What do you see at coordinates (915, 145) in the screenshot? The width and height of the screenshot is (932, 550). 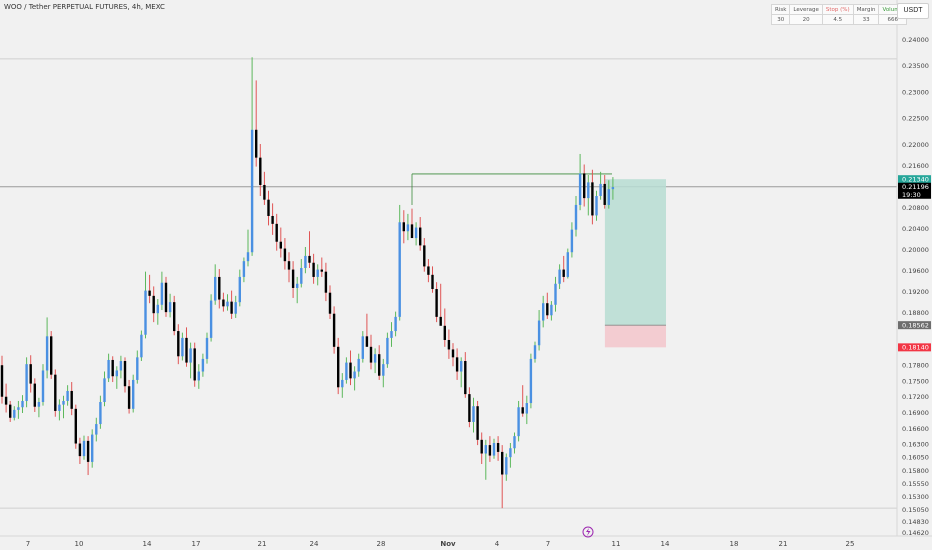 I see `price-tick-label: 0.22000` at bounding box center [915, 145].